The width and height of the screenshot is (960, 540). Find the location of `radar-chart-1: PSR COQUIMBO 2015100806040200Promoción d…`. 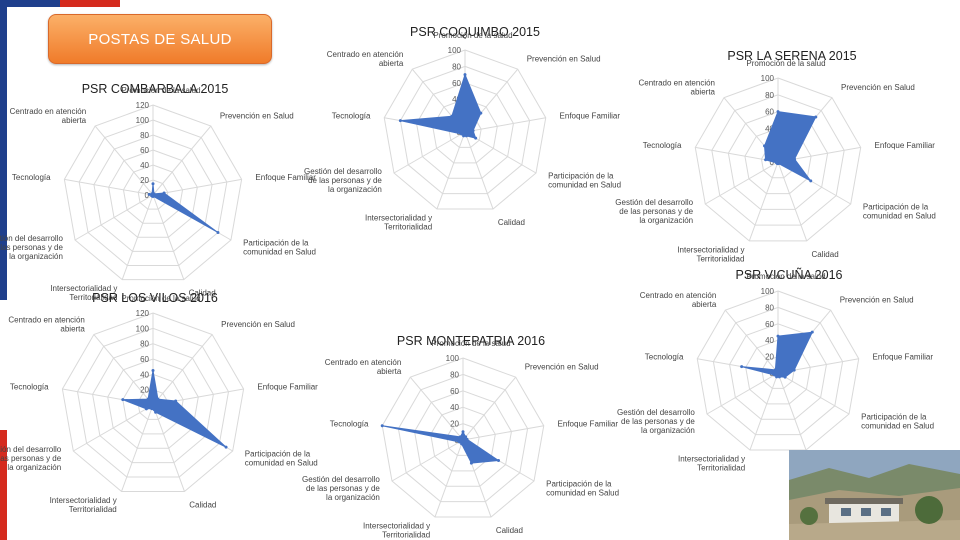

radar-chart-1: PSR COQUIMBO 2015100806040200Promoción d… is located at coordinates (462, 128).